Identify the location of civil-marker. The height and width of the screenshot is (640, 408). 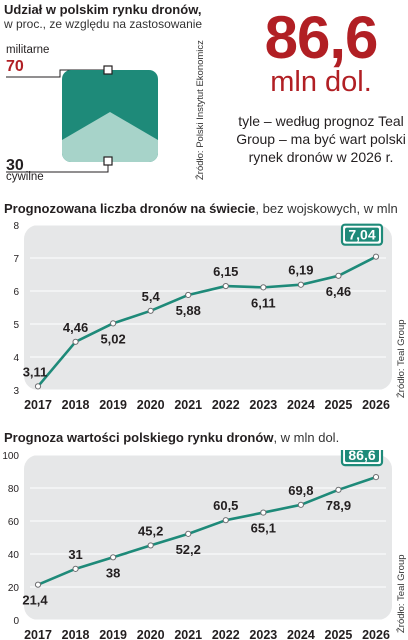
(108, 161).